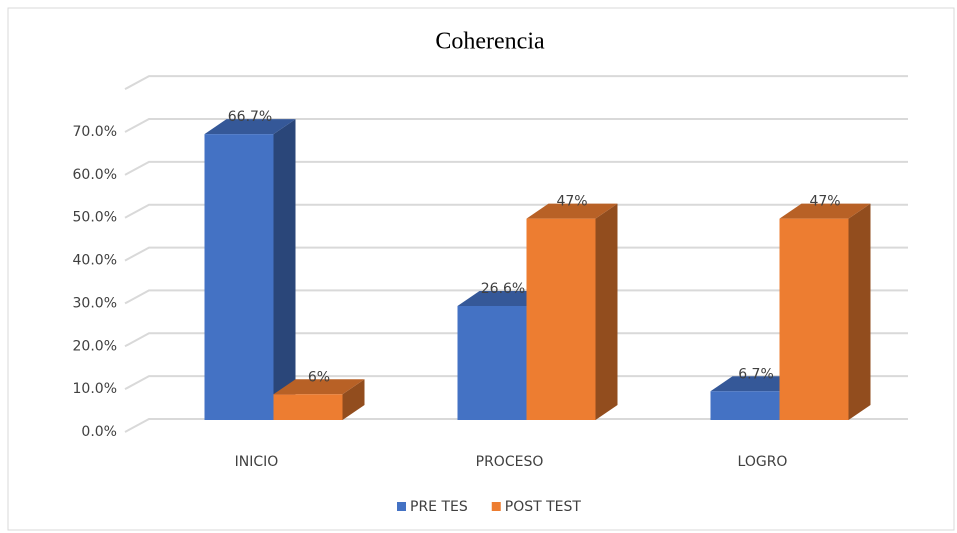 The image size is (957, 533). Describe the element at coordinates (257, 462) in the screenshot. I see `x-tick-label: INICIO` at that location.